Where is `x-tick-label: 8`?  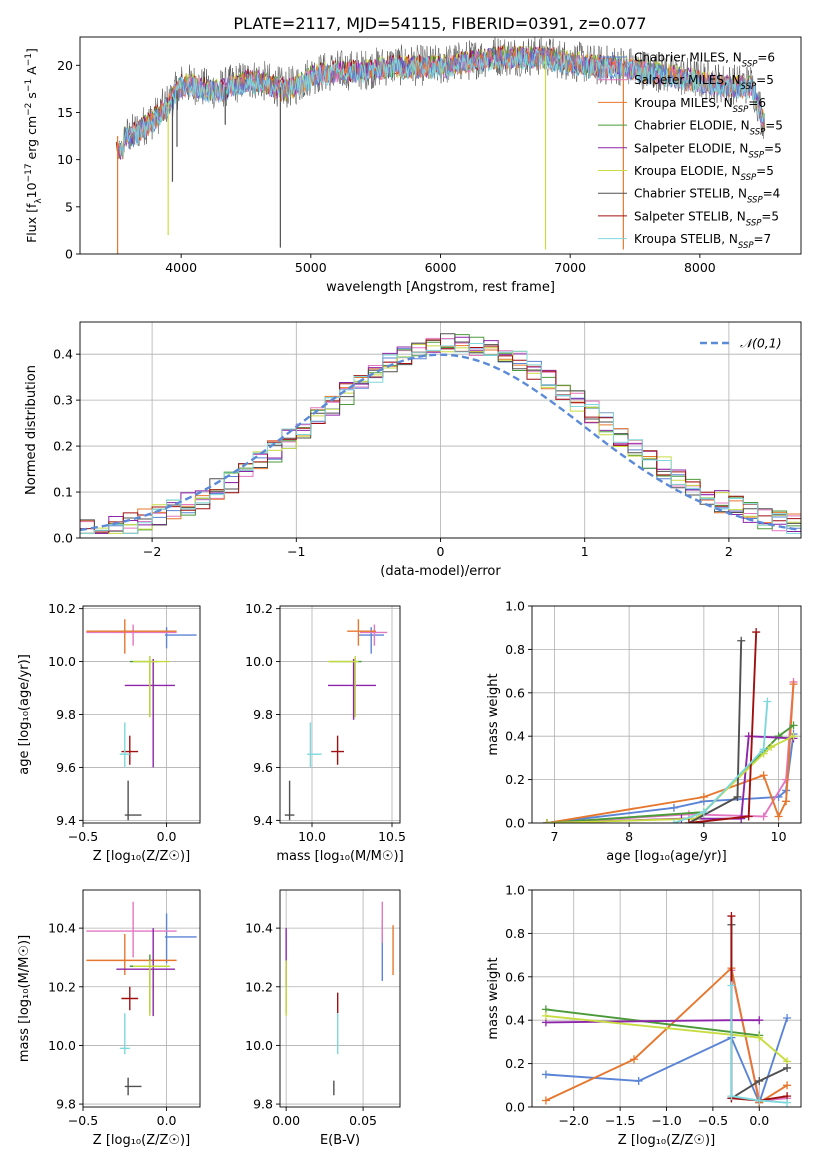
x-tick-label: 8 is located at coordinates (629, 836).